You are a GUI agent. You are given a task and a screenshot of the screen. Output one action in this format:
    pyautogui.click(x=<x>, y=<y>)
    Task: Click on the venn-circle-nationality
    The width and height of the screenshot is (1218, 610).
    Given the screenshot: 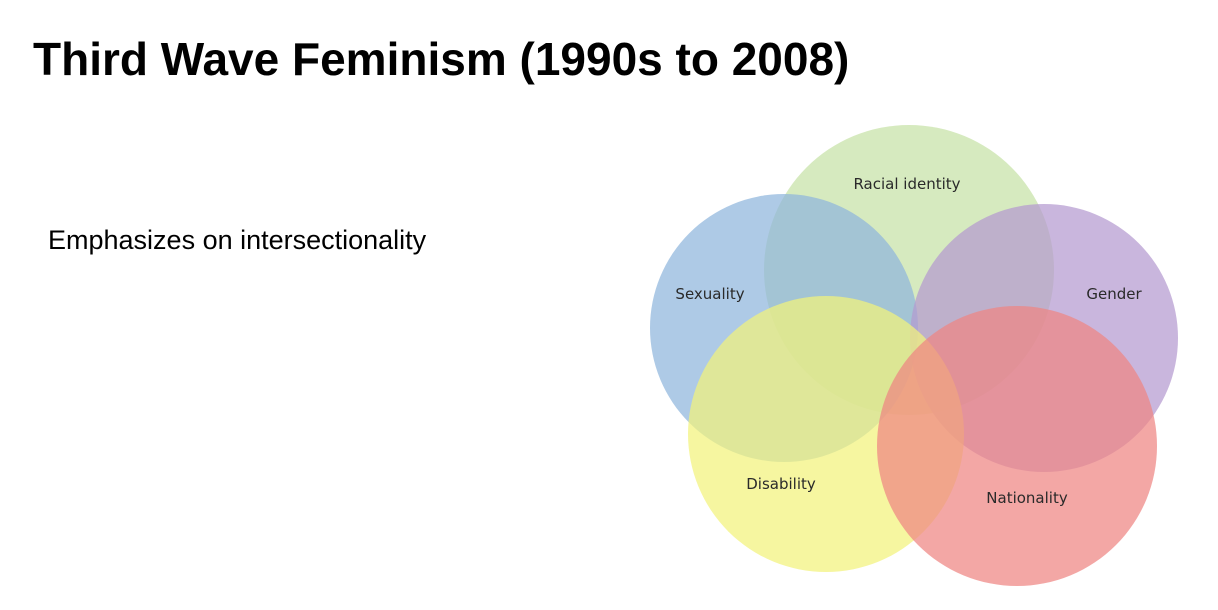 What is the action you would take?
    pyautogui.click(x=1017, y=446)
    